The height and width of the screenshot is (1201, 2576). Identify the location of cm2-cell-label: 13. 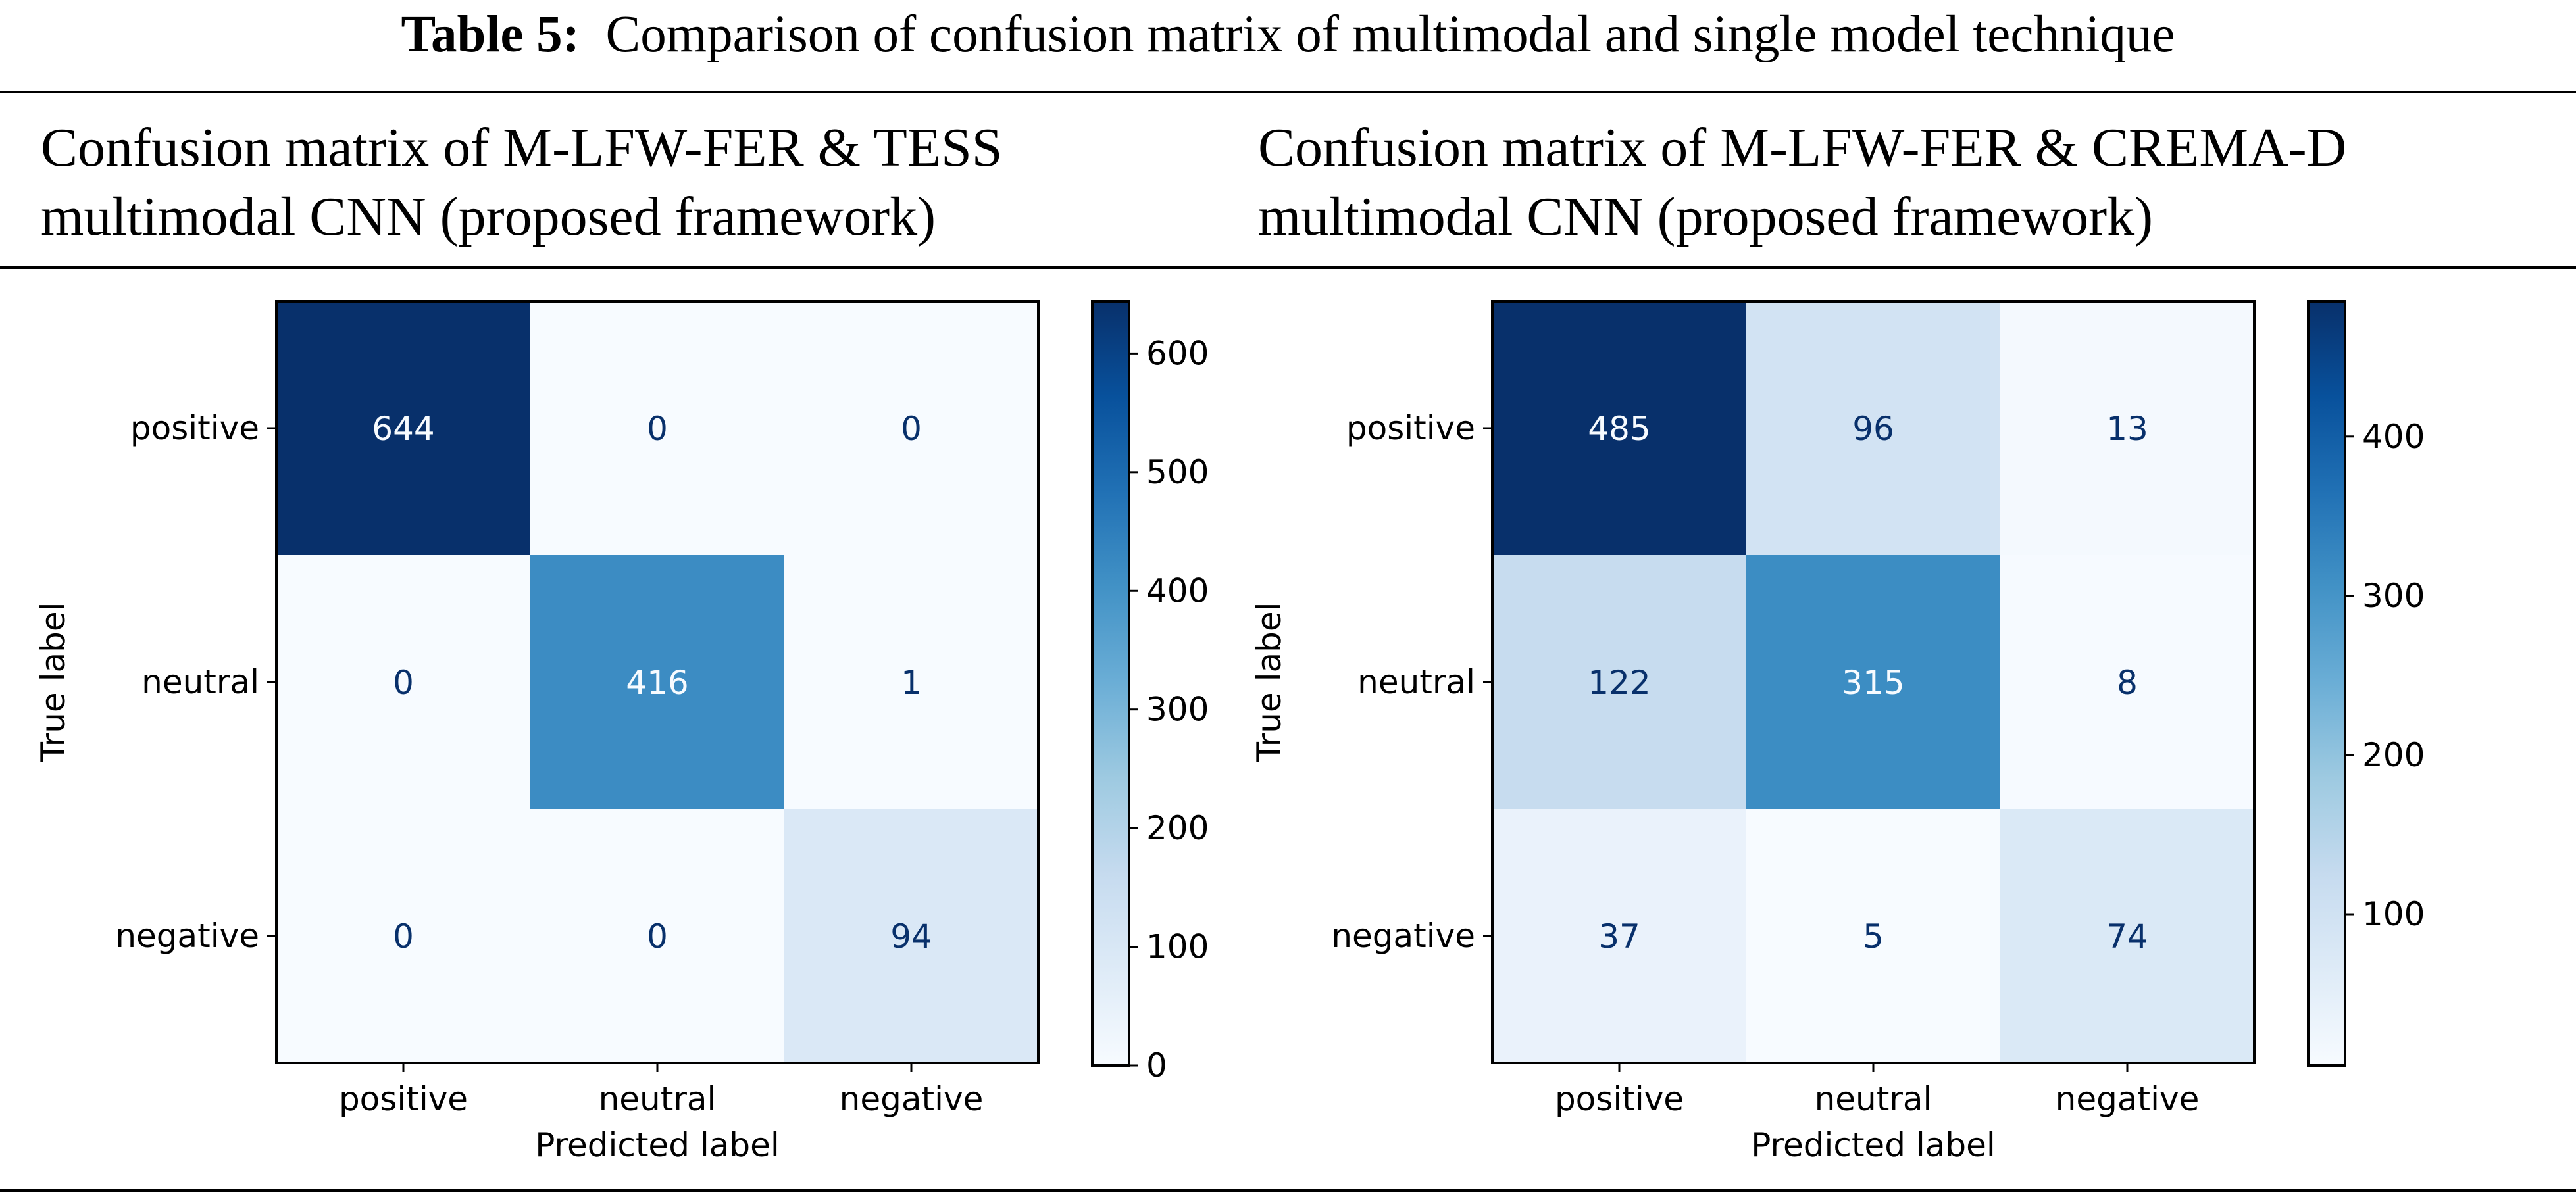
(2127, 429).